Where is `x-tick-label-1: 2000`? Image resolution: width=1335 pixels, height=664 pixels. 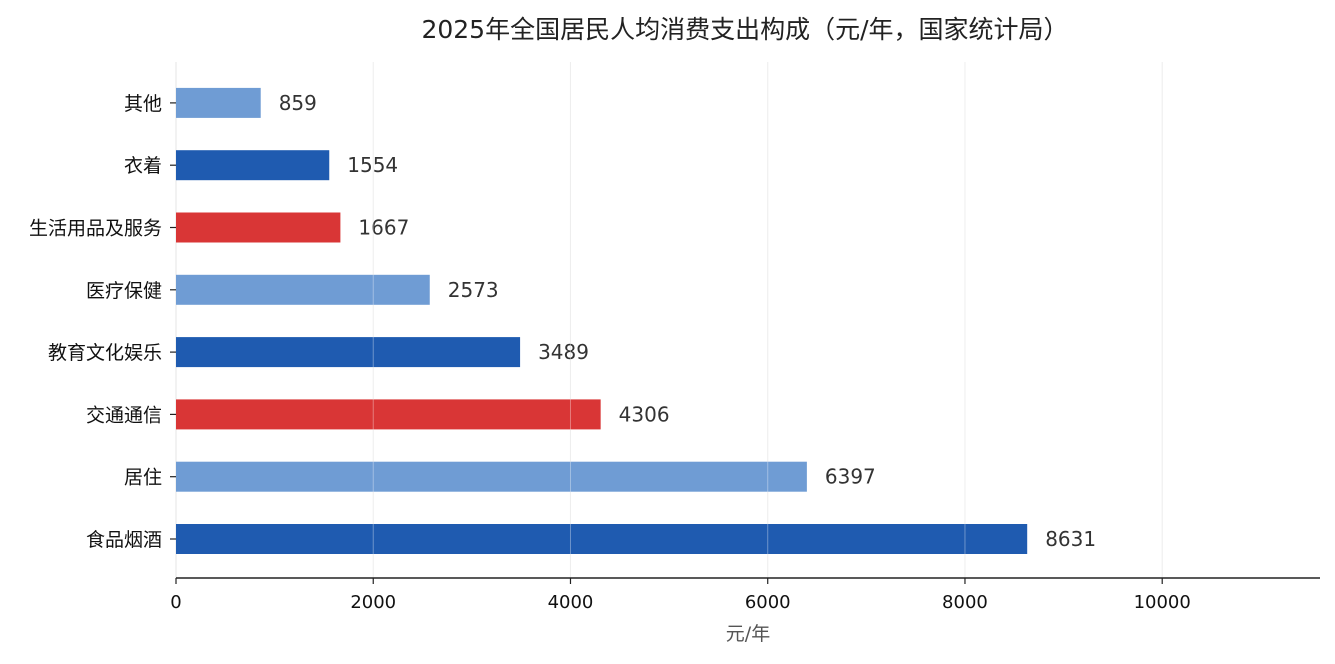
x-tick-label-1: 2000 is located at coordinates (373, 602).